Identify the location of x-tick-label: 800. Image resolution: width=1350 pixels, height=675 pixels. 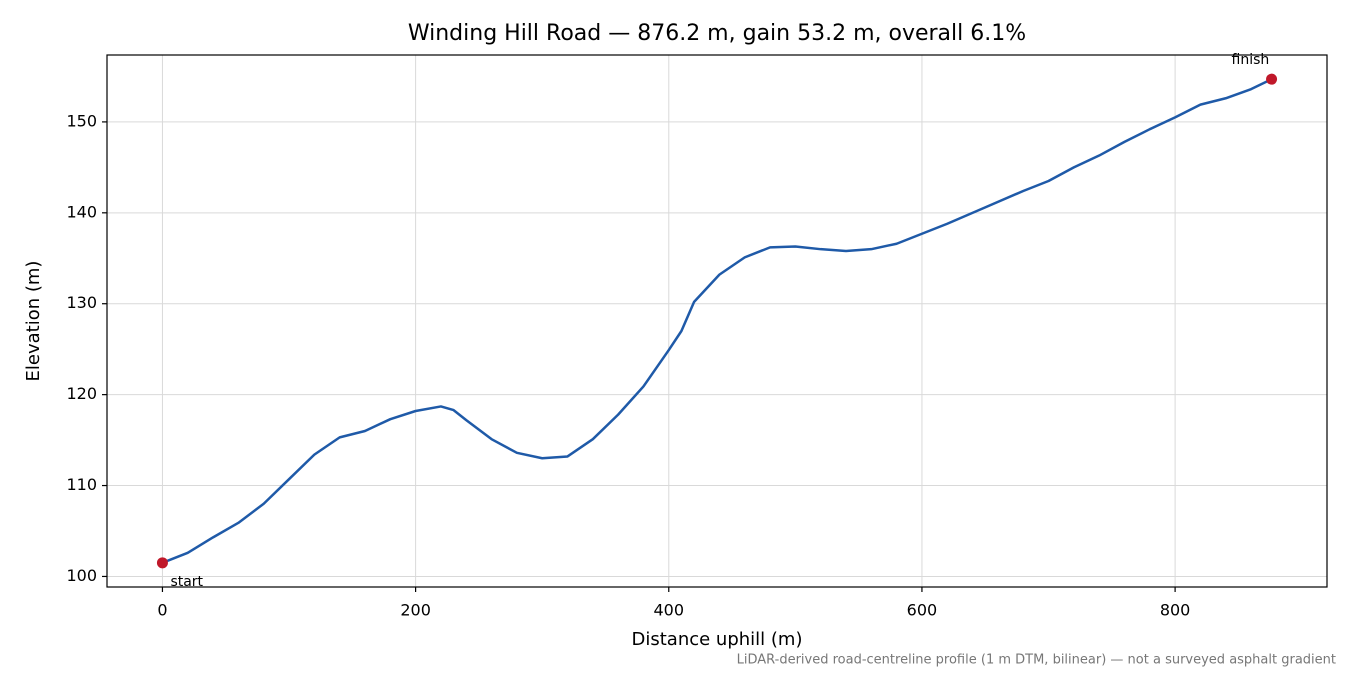
(1175, 610).